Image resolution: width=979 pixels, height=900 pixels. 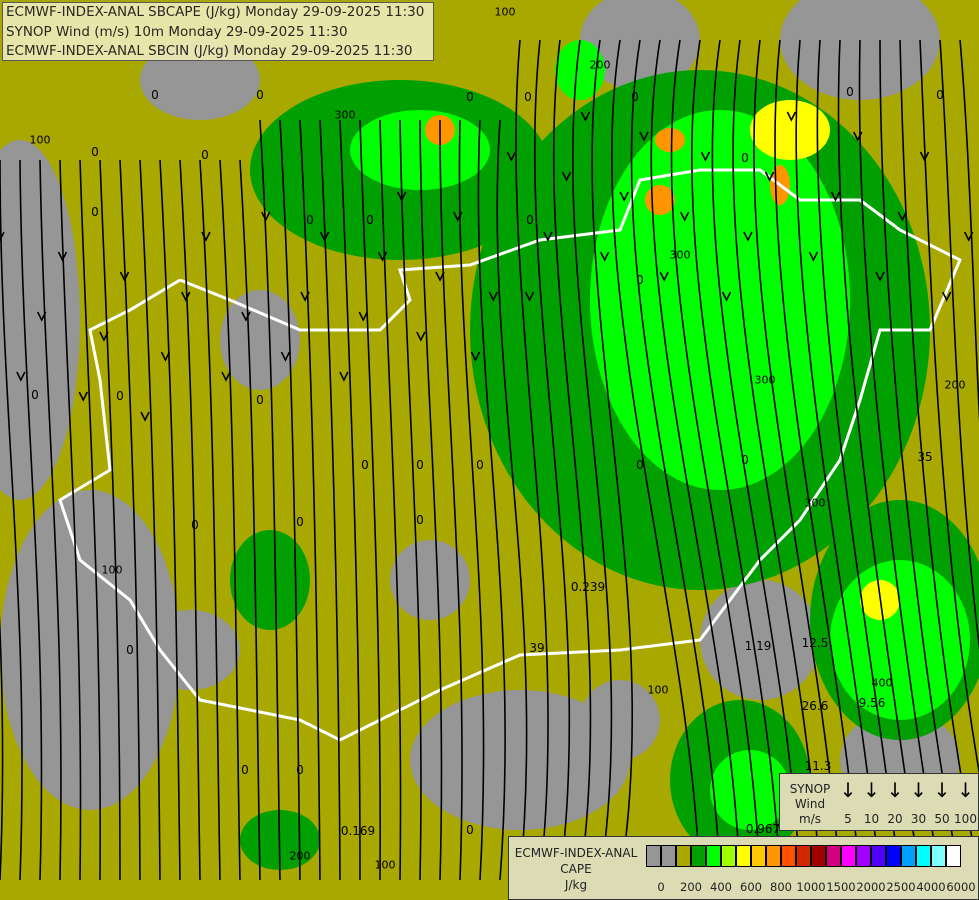 I want to click on wind-legend-unit: m/s, so click(x=810, y=819).